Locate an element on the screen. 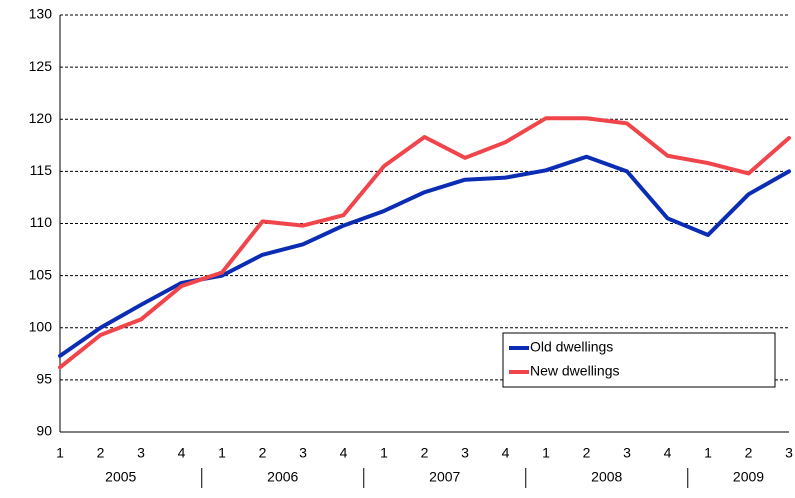 This screenshot has height=498, width=795. y-tick-label: 90 is located at coordinates (44, 431).